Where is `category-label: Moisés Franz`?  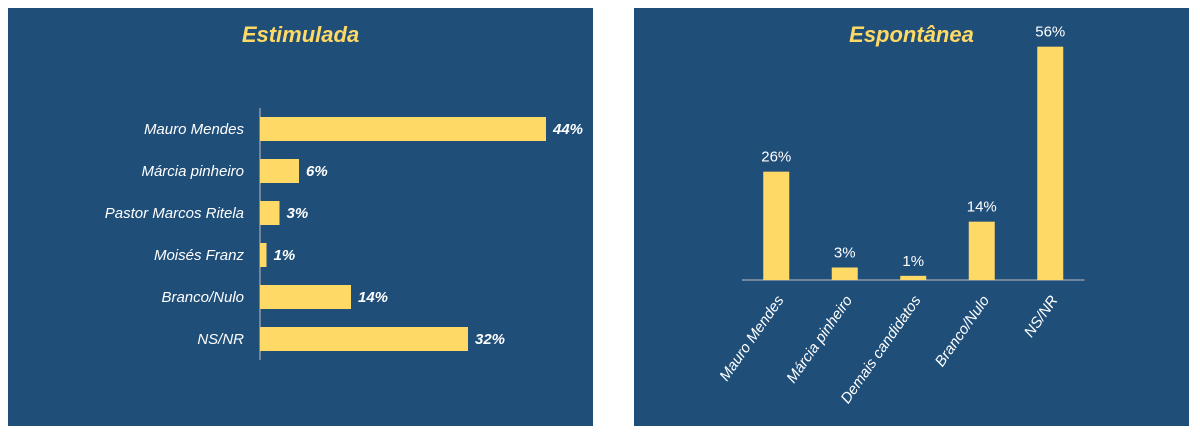 category-label: Moisés Franz is located at coordinates (199, 255).